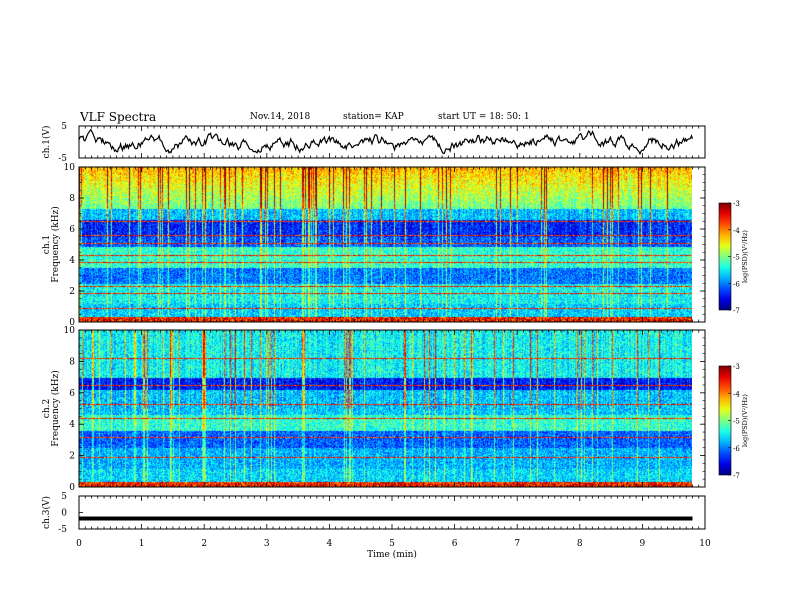 Image resolution: width=792 pixels, height=612 pixels. Describe the element at coordinates (736, 204) in the screenshot. I see `ch1-colorbar-tick-label: -3` at that location.